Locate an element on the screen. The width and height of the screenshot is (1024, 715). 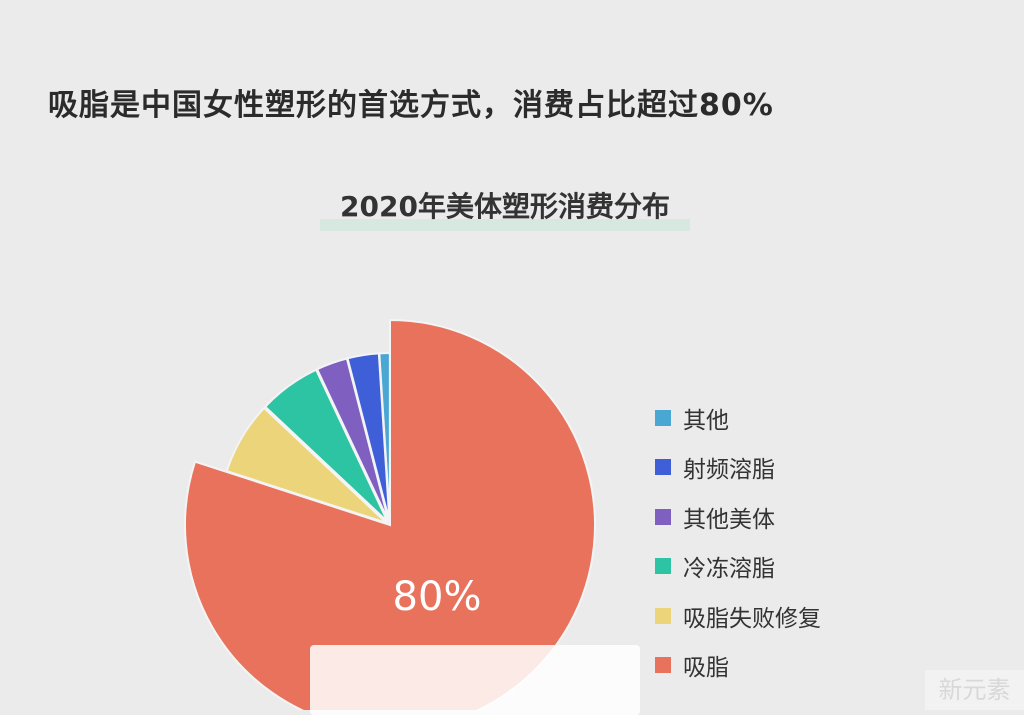
legend-item: 其他美体 is located at coordinates (738, 517).